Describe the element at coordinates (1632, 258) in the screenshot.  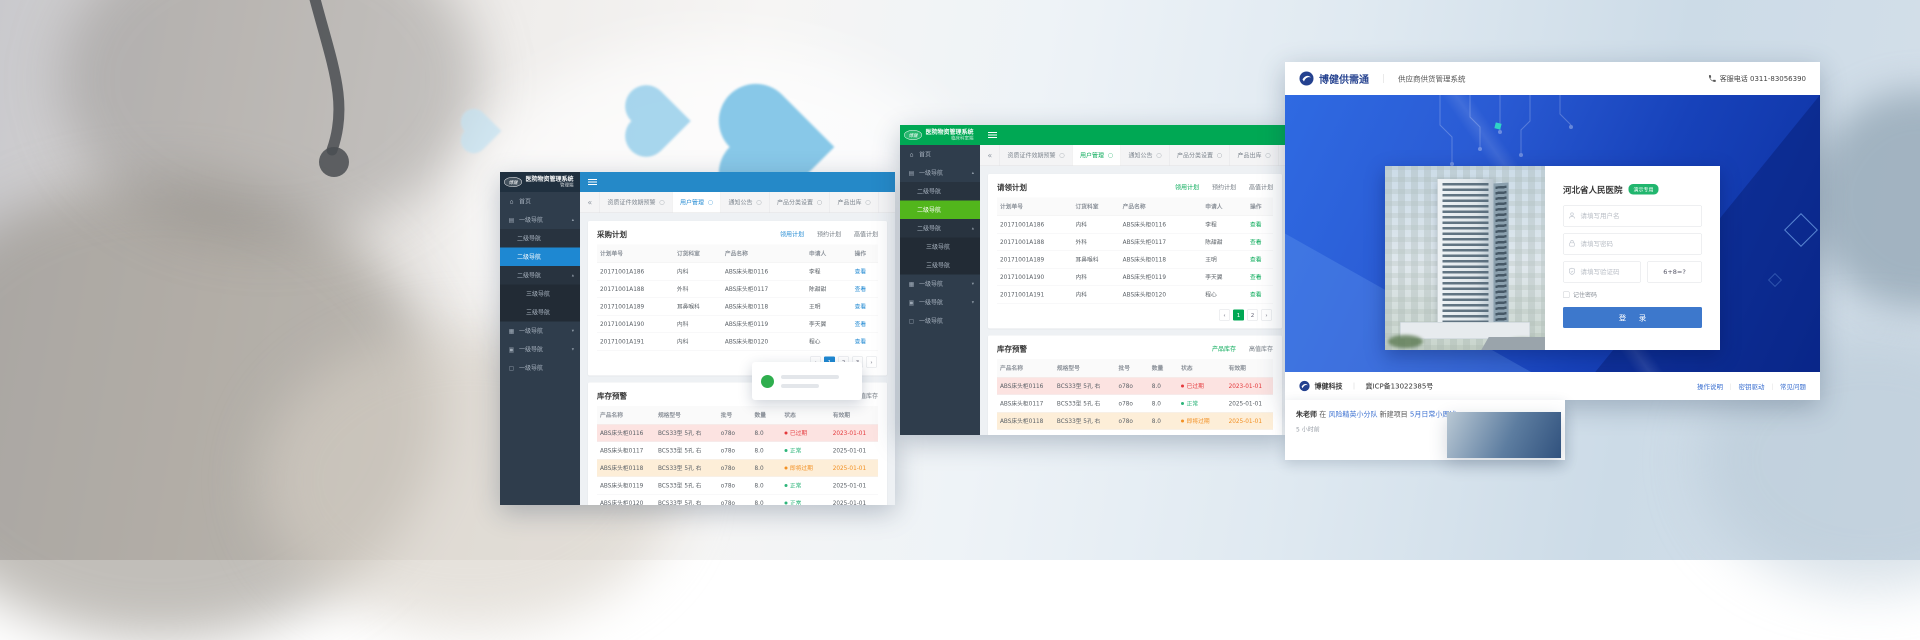
I see `login-form: 河北省人民医院 演示专用` at that location.